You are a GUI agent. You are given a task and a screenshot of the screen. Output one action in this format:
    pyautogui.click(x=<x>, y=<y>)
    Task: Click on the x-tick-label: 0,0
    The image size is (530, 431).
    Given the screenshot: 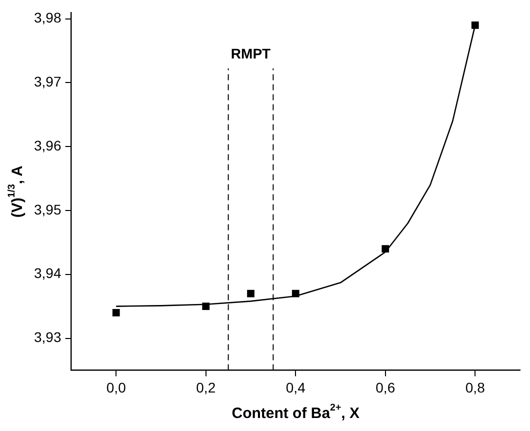 What is the action you would take?
    pyautogui.click(x=116, y=387)
    